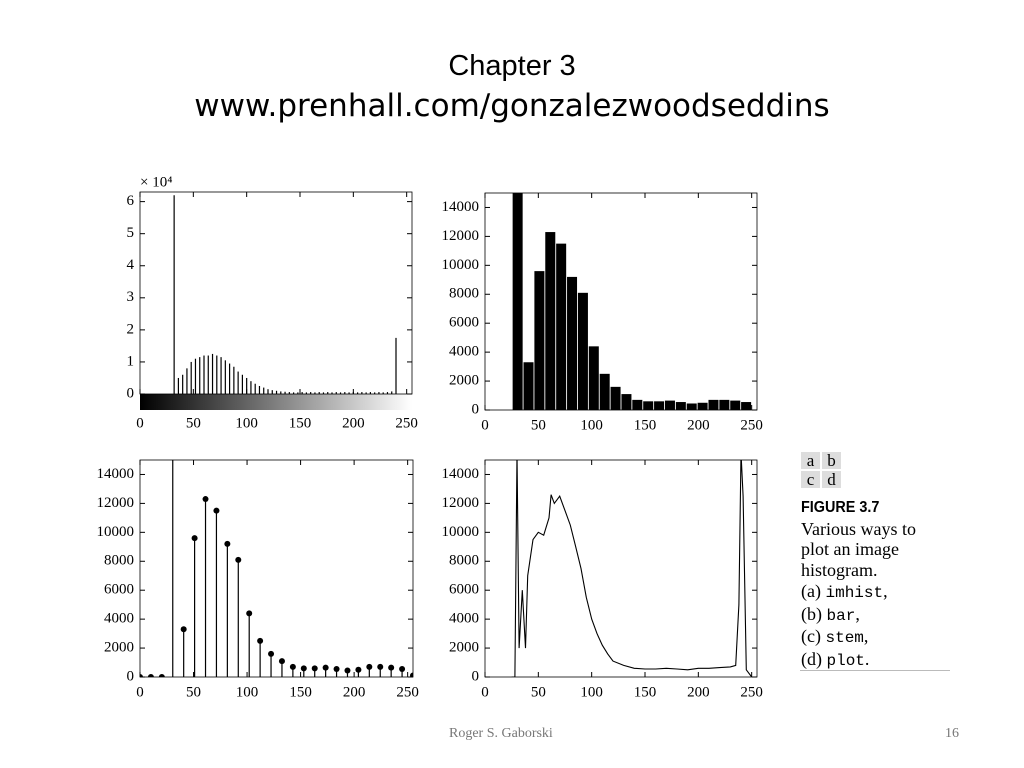 This screenshot has width=1024, height=768. I want to click on caption-code: imhist, so click(854, 592).